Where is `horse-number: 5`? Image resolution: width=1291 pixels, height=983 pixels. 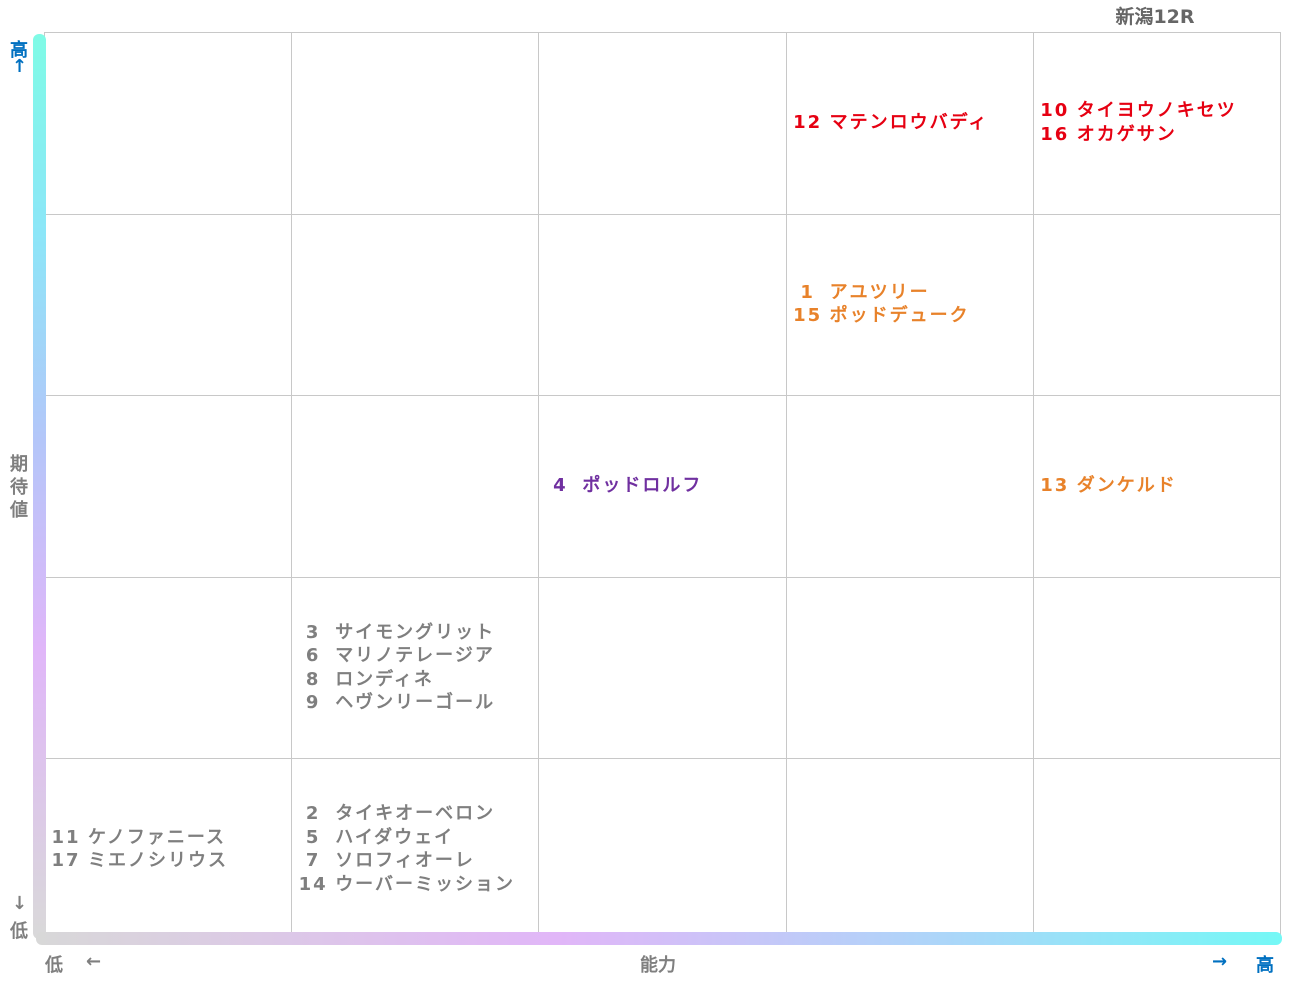
horse-number: 5 is located at coordinates (313, 837).